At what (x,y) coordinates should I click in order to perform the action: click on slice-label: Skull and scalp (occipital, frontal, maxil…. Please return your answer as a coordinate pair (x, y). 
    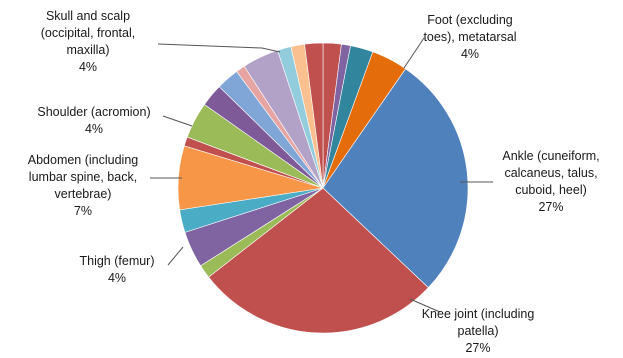
    Looking at the image, I should click on (88, 41).